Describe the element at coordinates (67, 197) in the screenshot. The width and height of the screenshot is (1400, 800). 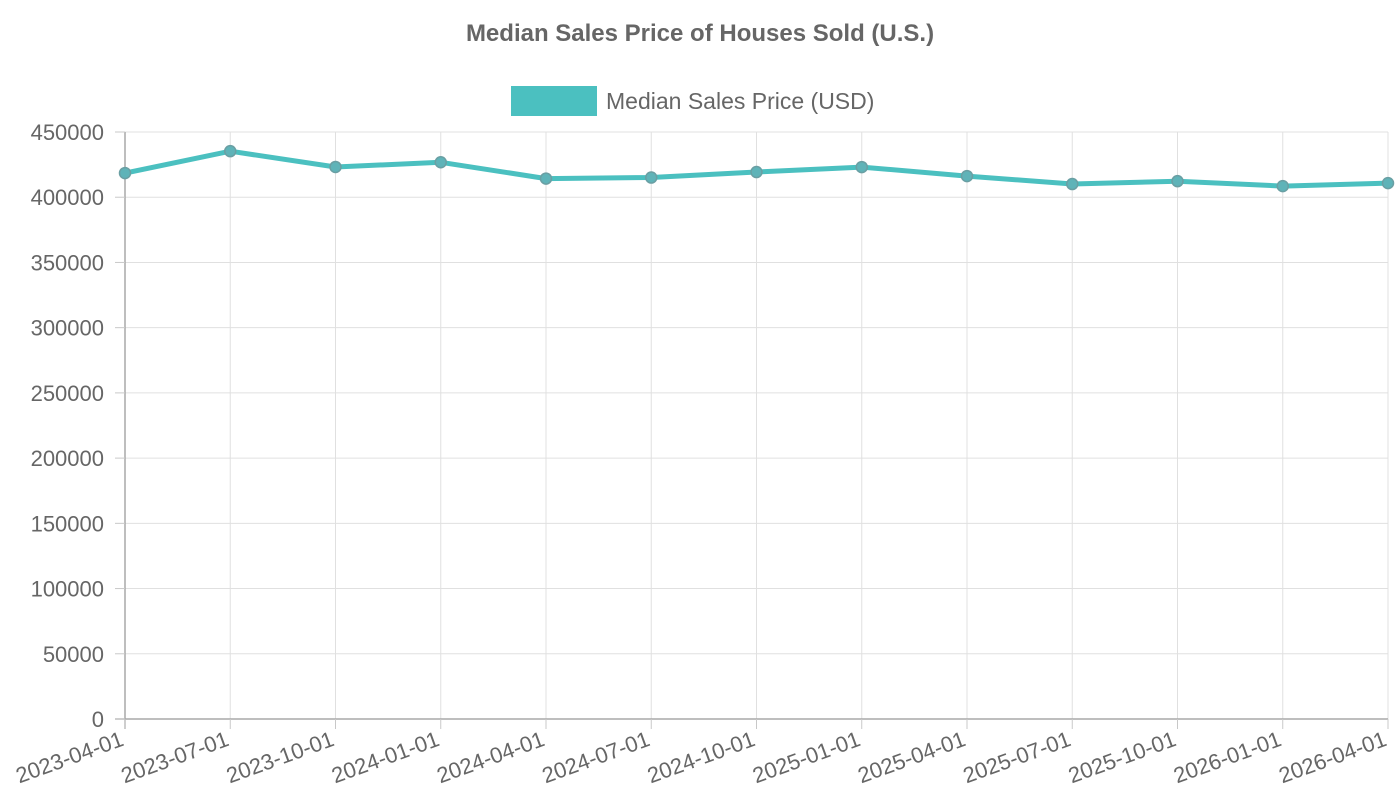
I see `y-tick-label: 400000` at that location.